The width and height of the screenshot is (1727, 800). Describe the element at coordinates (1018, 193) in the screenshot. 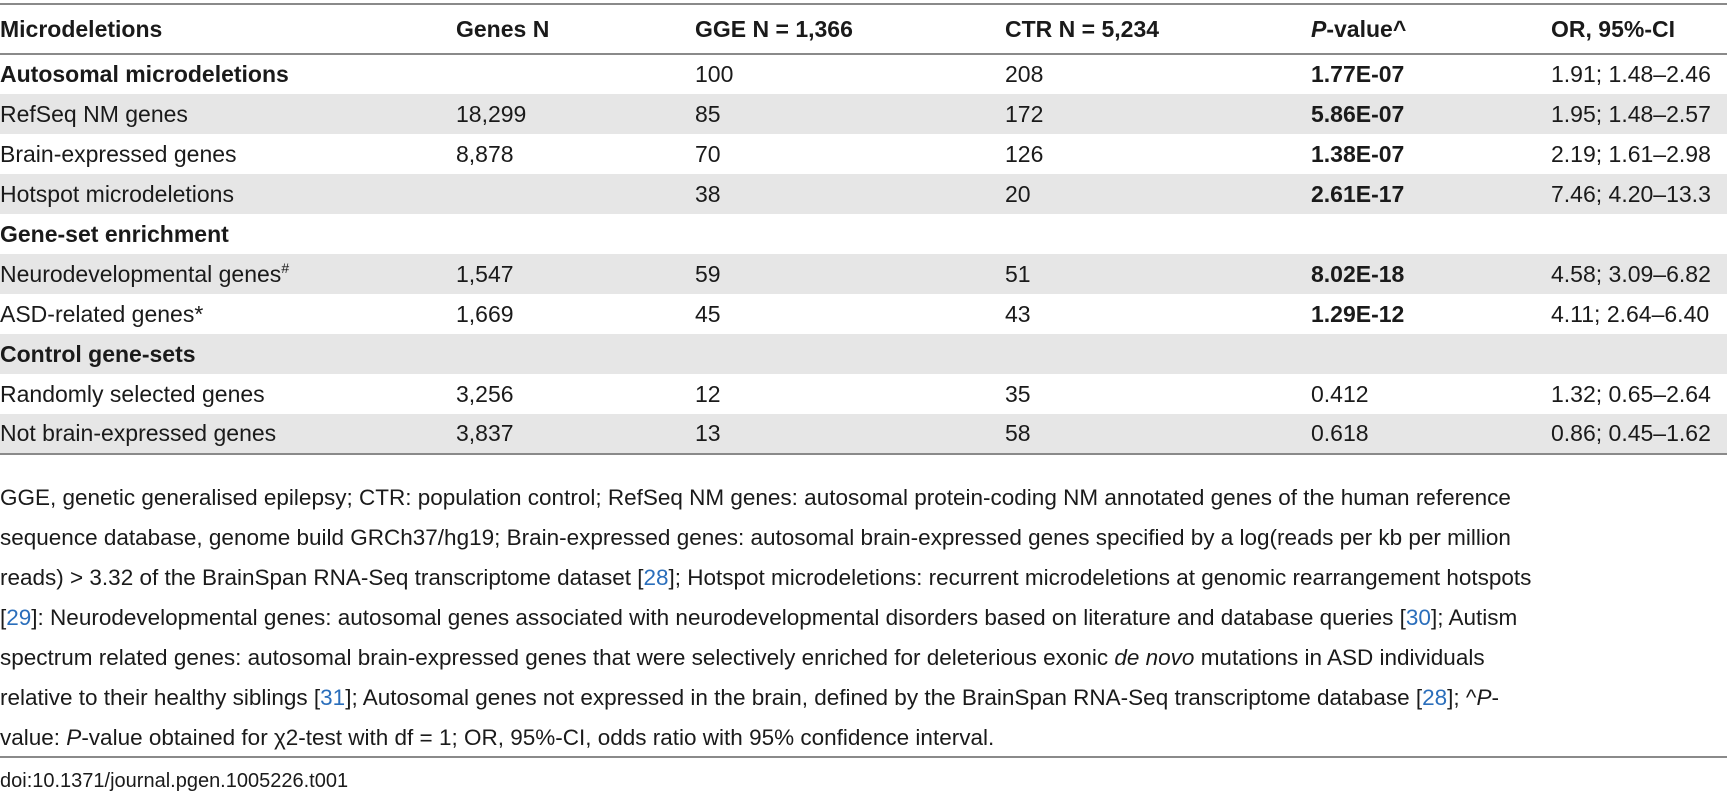

I see `ctr-count-cell-text: 20` at that location.